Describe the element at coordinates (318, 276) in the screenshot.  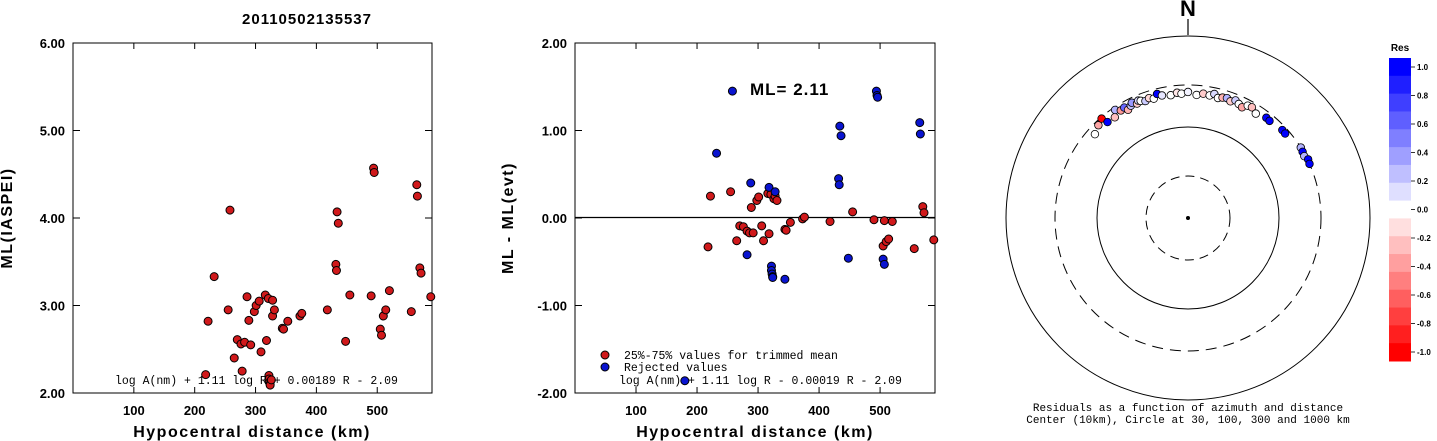
I see `ml-plot-points` at that location.